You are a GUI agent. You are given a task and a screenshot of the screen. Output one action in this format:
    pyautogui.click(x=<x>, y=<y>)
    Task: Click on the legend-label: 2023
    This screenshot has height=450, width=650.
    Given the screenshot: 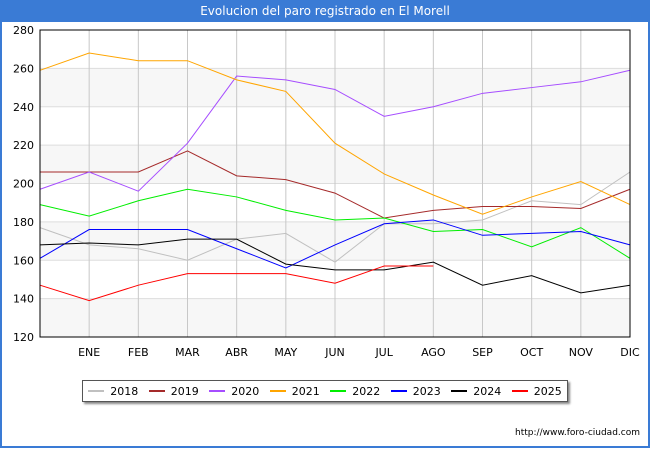 What is the action you would take?
    pyautogui.click(x=426, y=391)
    